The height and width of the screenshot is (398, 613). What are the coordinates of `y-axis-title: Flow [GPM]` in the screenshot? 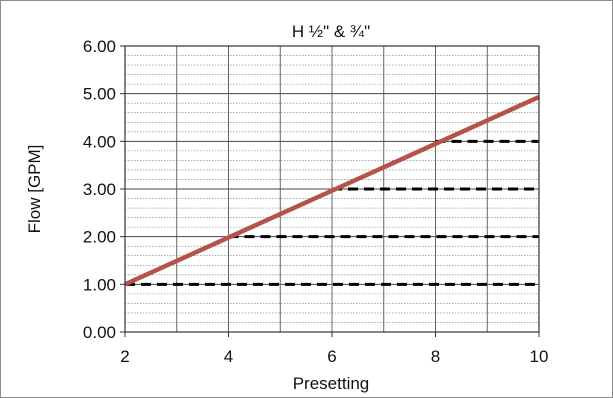 It's located at (34, 189).